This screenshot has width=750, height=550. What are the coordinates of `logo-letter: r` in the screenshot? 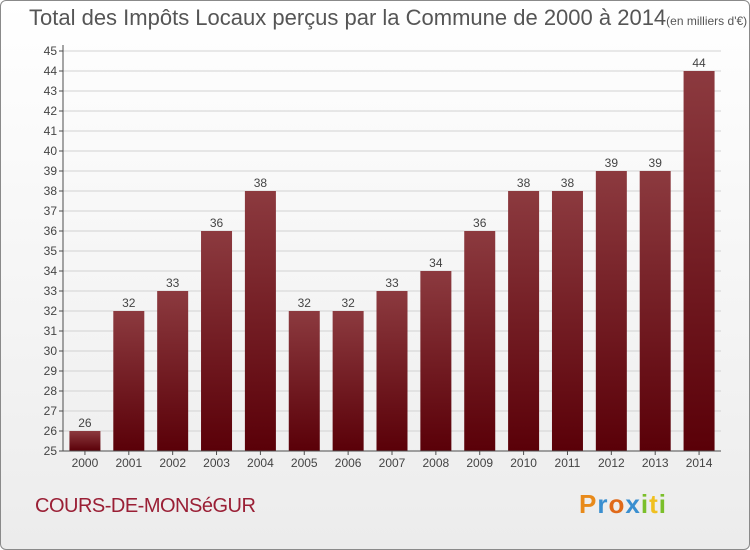 It's located at (603, 504).